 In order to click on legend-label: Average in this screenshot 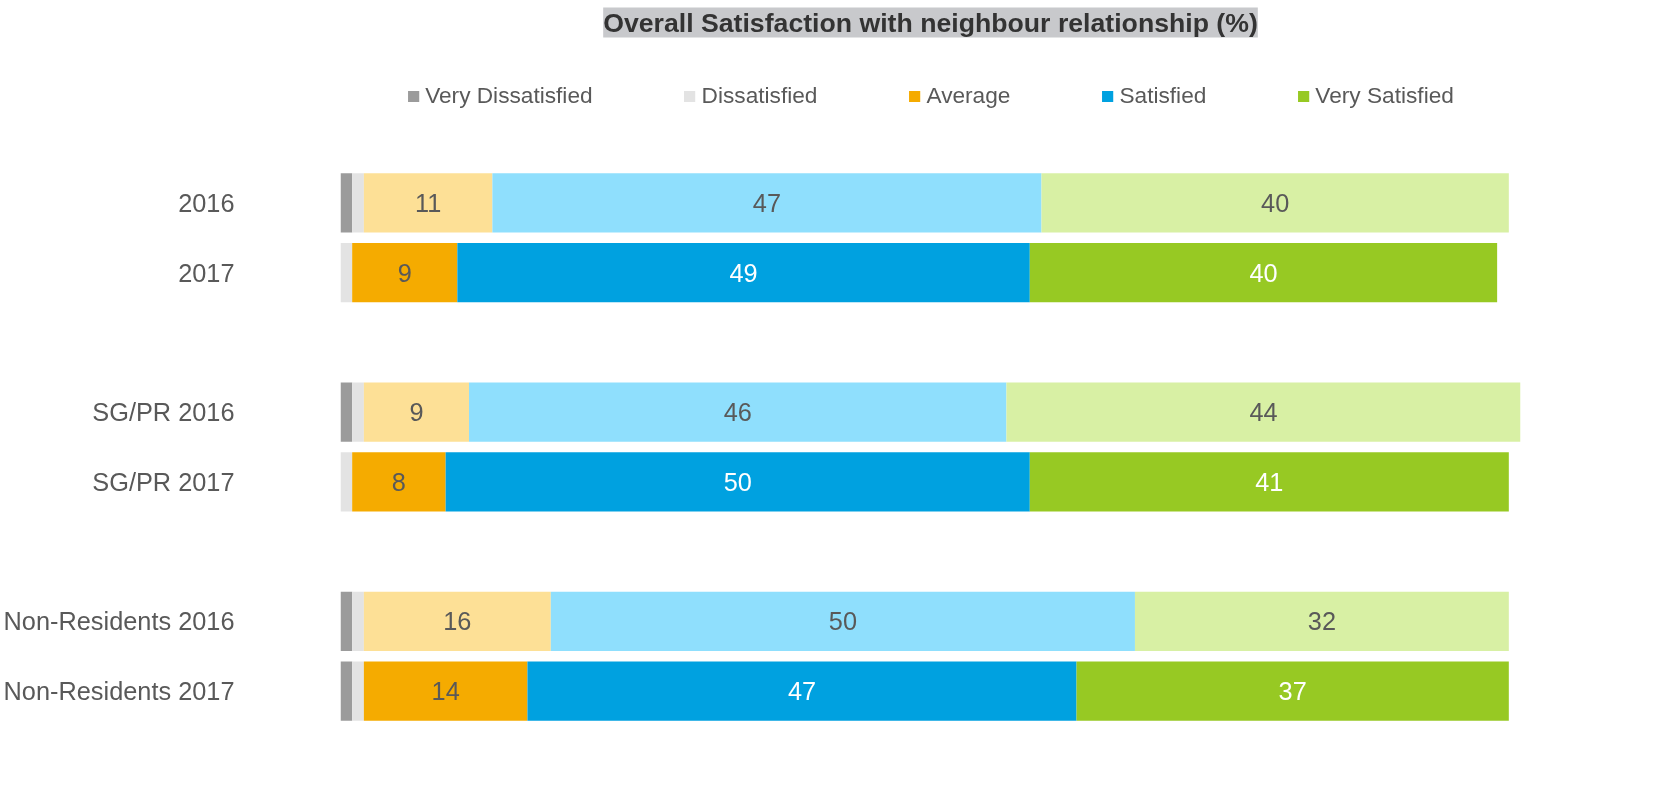, I will do `click(968, 95)`.